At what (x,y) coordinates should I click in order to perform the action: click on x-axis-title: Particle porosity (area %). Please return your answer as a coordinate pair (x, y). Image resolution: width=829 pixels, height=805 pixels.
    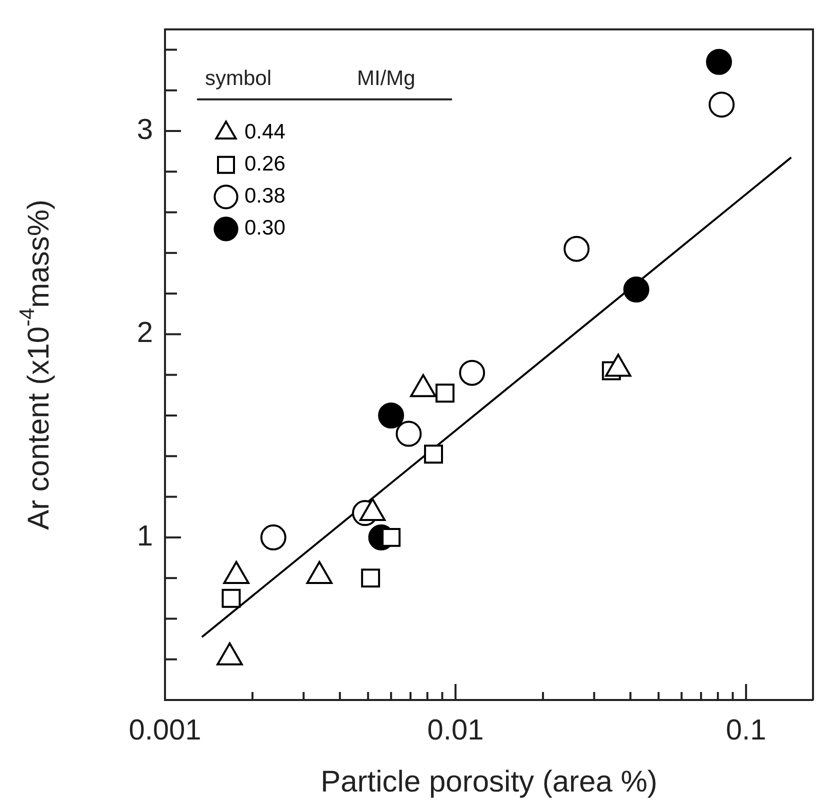
    Looking at the image, I should click on (489, 781).